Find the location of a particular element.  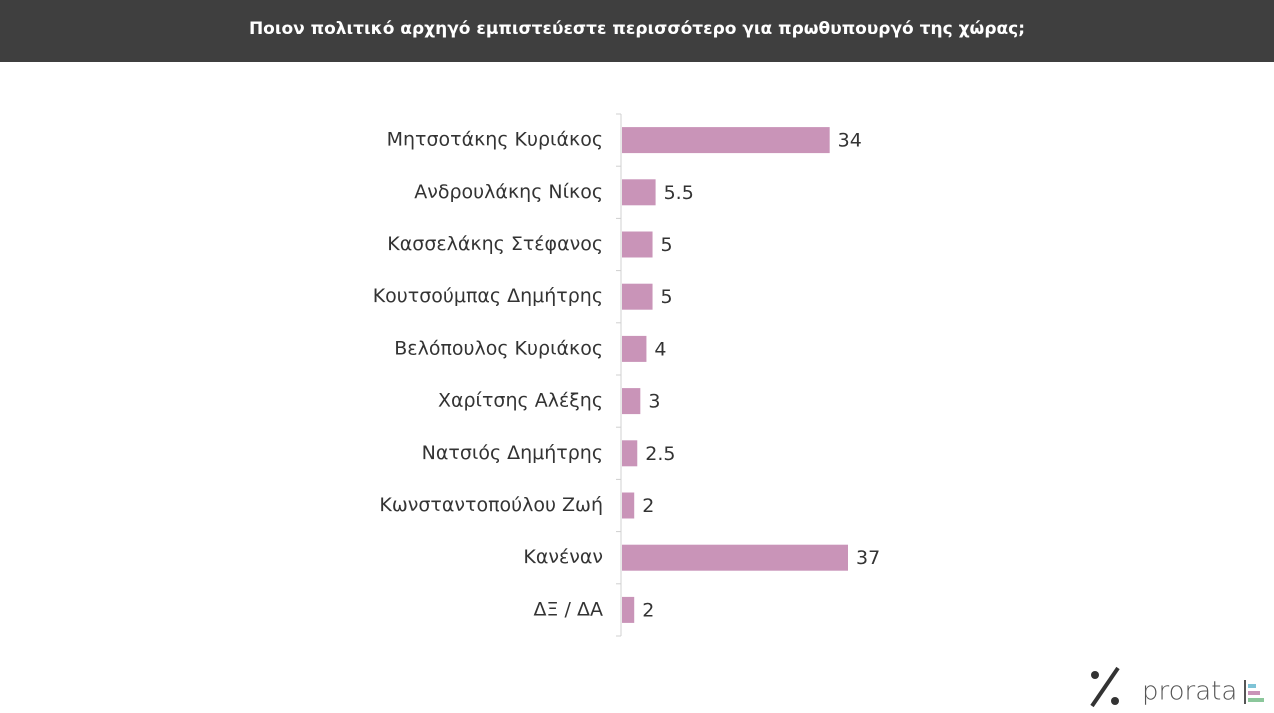

value-label: 37 is located at coordinates (868, 558).